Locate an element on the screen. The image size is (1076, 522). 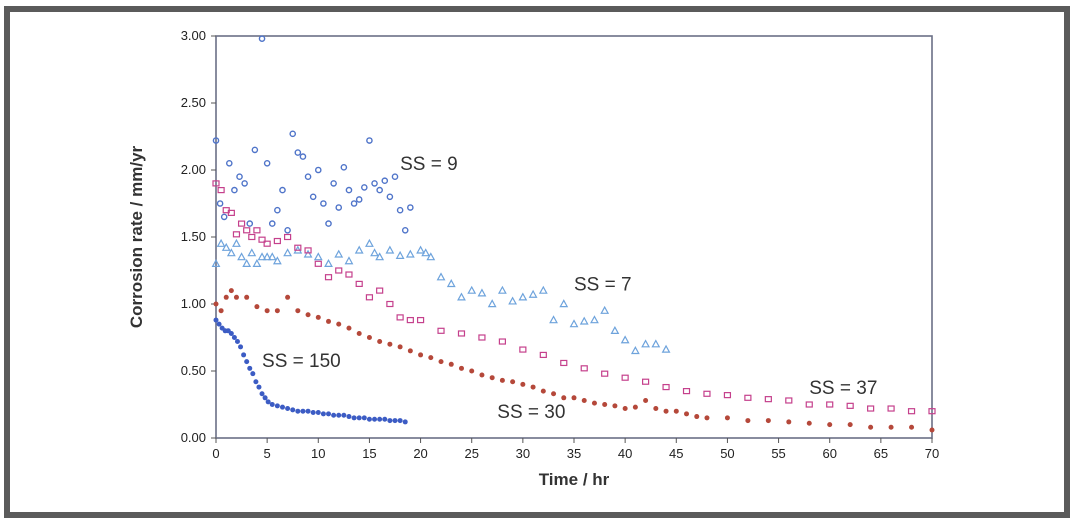
x-tick-label: 35 is located at coordinates (574, 453).